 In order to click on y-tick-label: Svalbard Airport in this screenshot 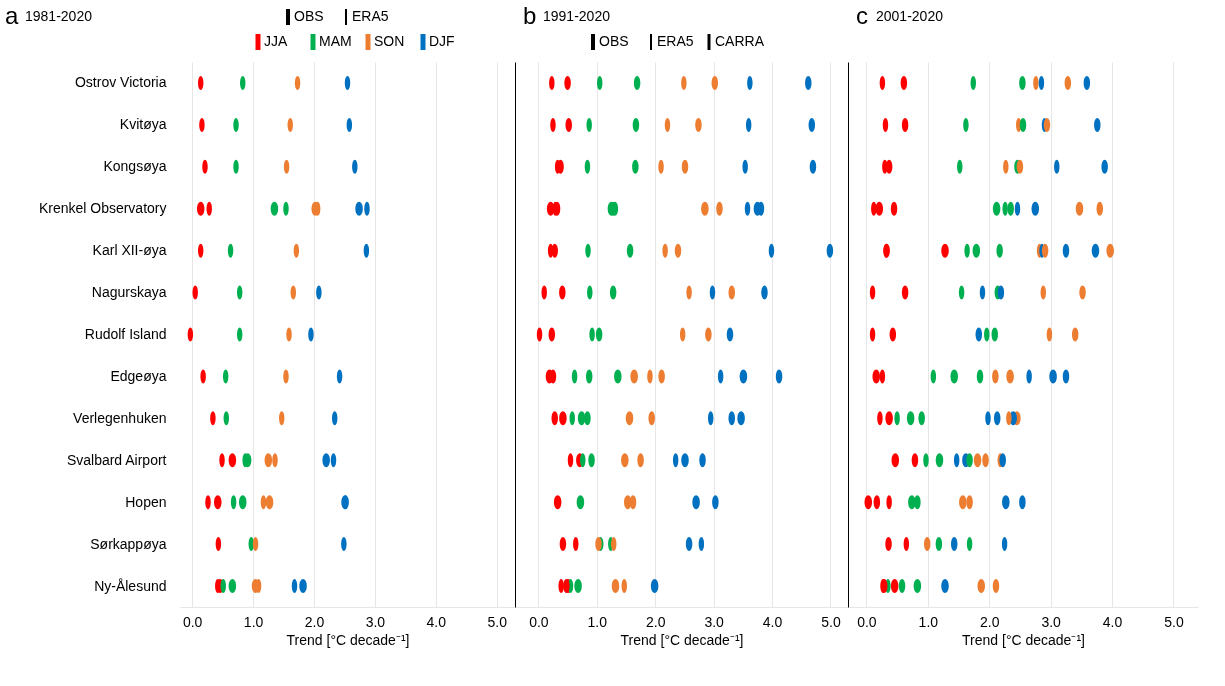, I will do `click(116, 459)`.